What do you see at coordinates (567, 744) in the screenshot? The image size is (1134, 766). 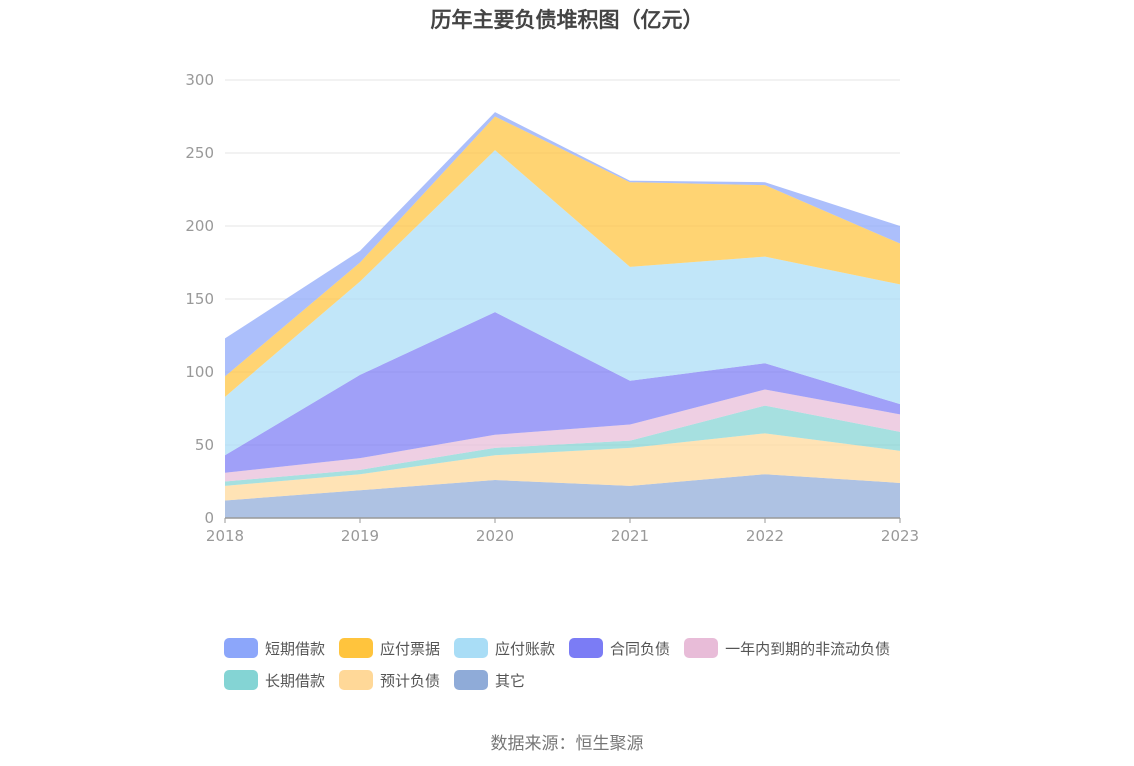 I see `source-note: 数据来源：恒生聚源` at bounding box center [567, 744].